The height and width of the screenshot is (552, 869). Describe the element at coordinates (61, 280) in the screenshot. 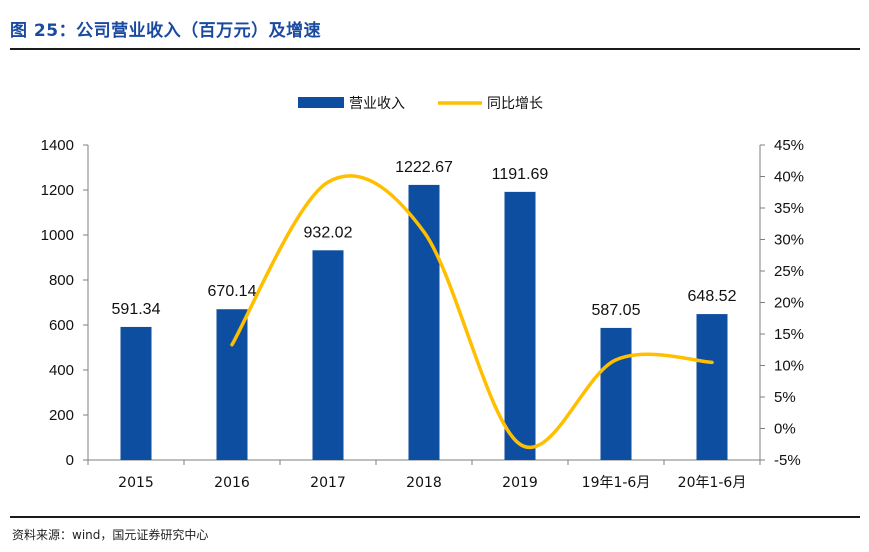

I see `left-axis-tick-label: 800` at that location.